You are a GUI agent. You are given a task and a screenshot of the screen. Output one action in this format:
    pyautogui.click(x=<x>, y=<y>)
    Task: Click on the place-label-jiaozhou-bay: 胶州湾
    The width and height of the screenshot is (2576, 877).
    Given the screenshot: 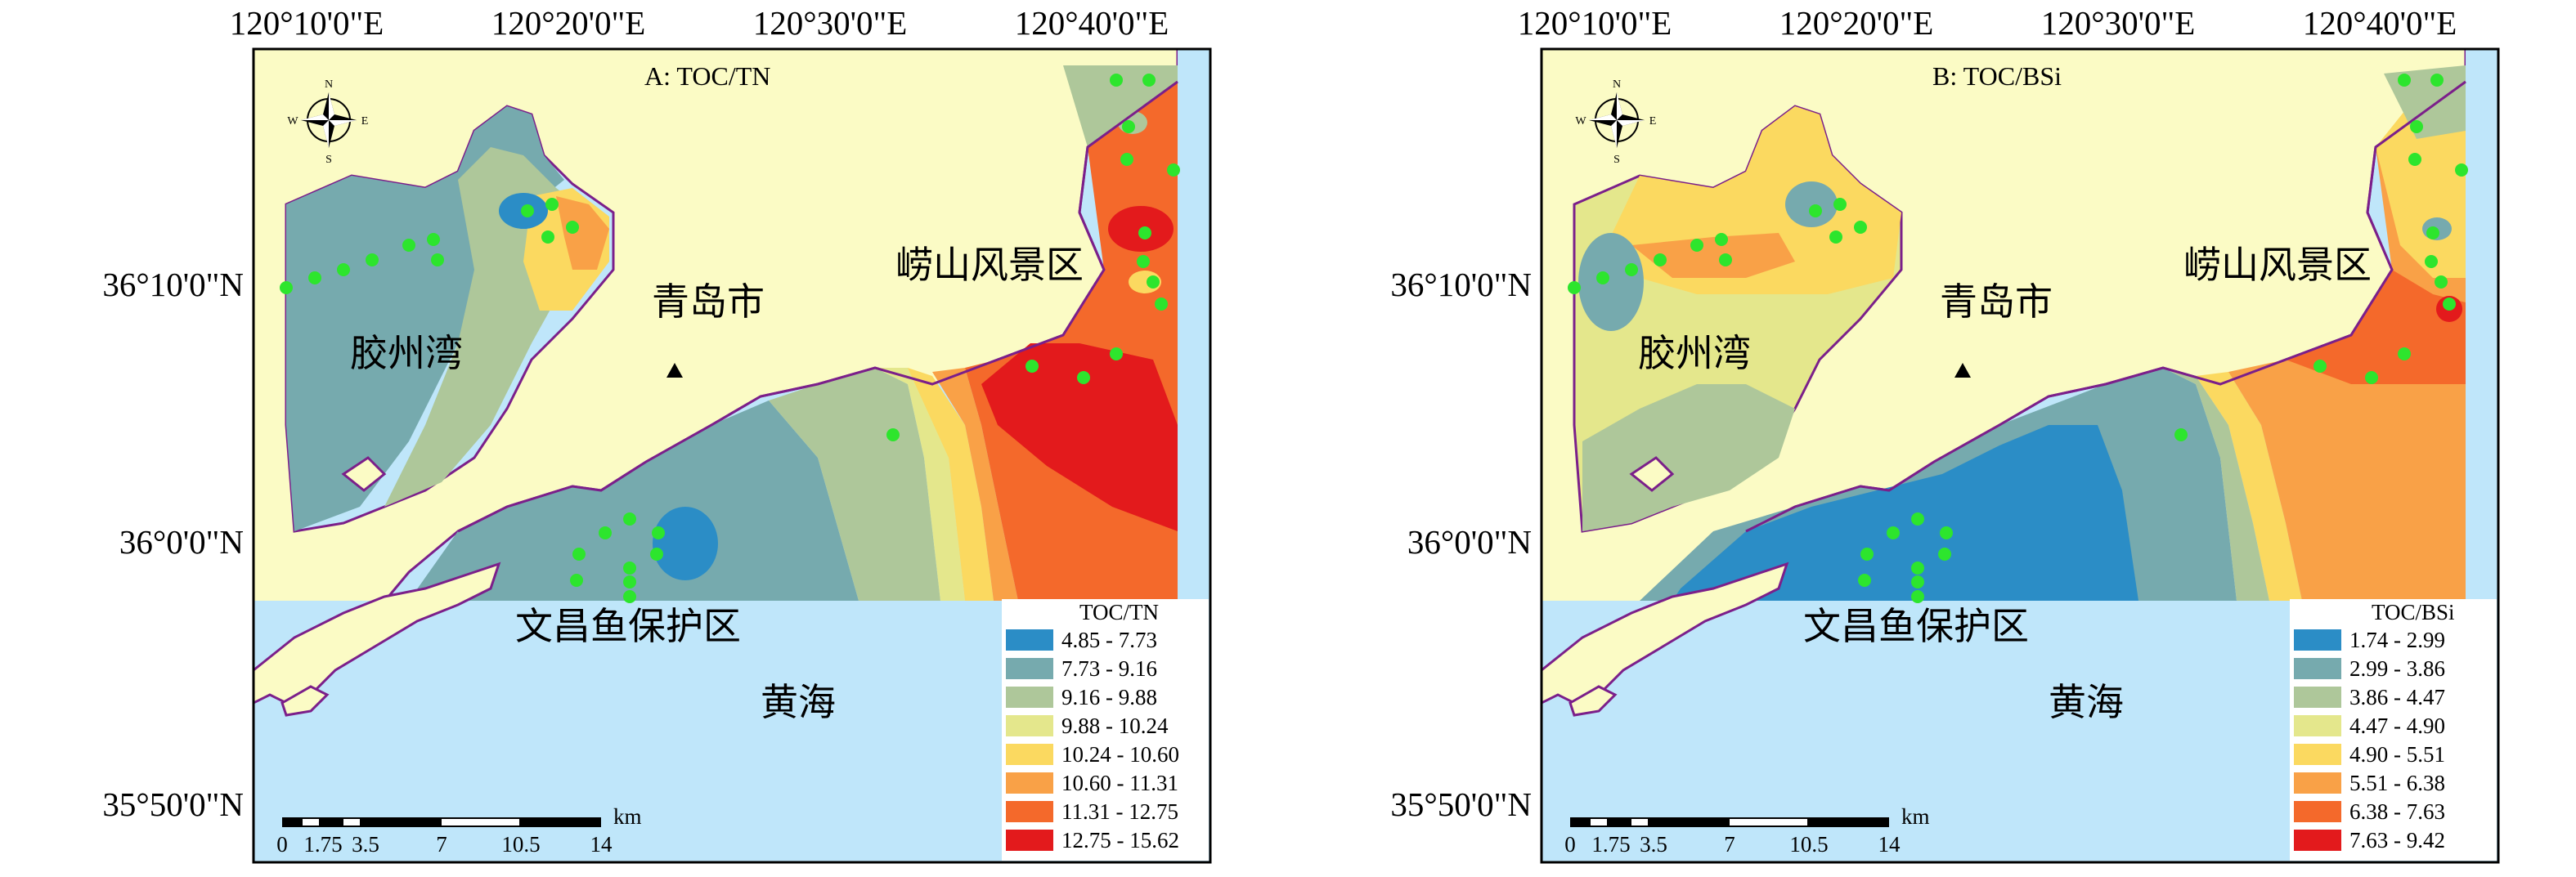 What is the action you would take?
    pyautogui.click(x=1694, y=353)
    